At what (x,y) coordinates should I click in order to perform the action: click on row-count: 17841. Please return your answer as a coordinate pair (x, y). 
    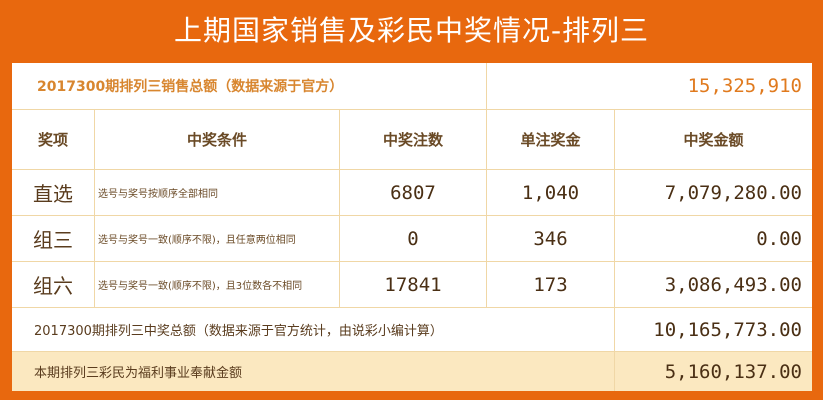
    Looking at the image, I should click on (413, 285).